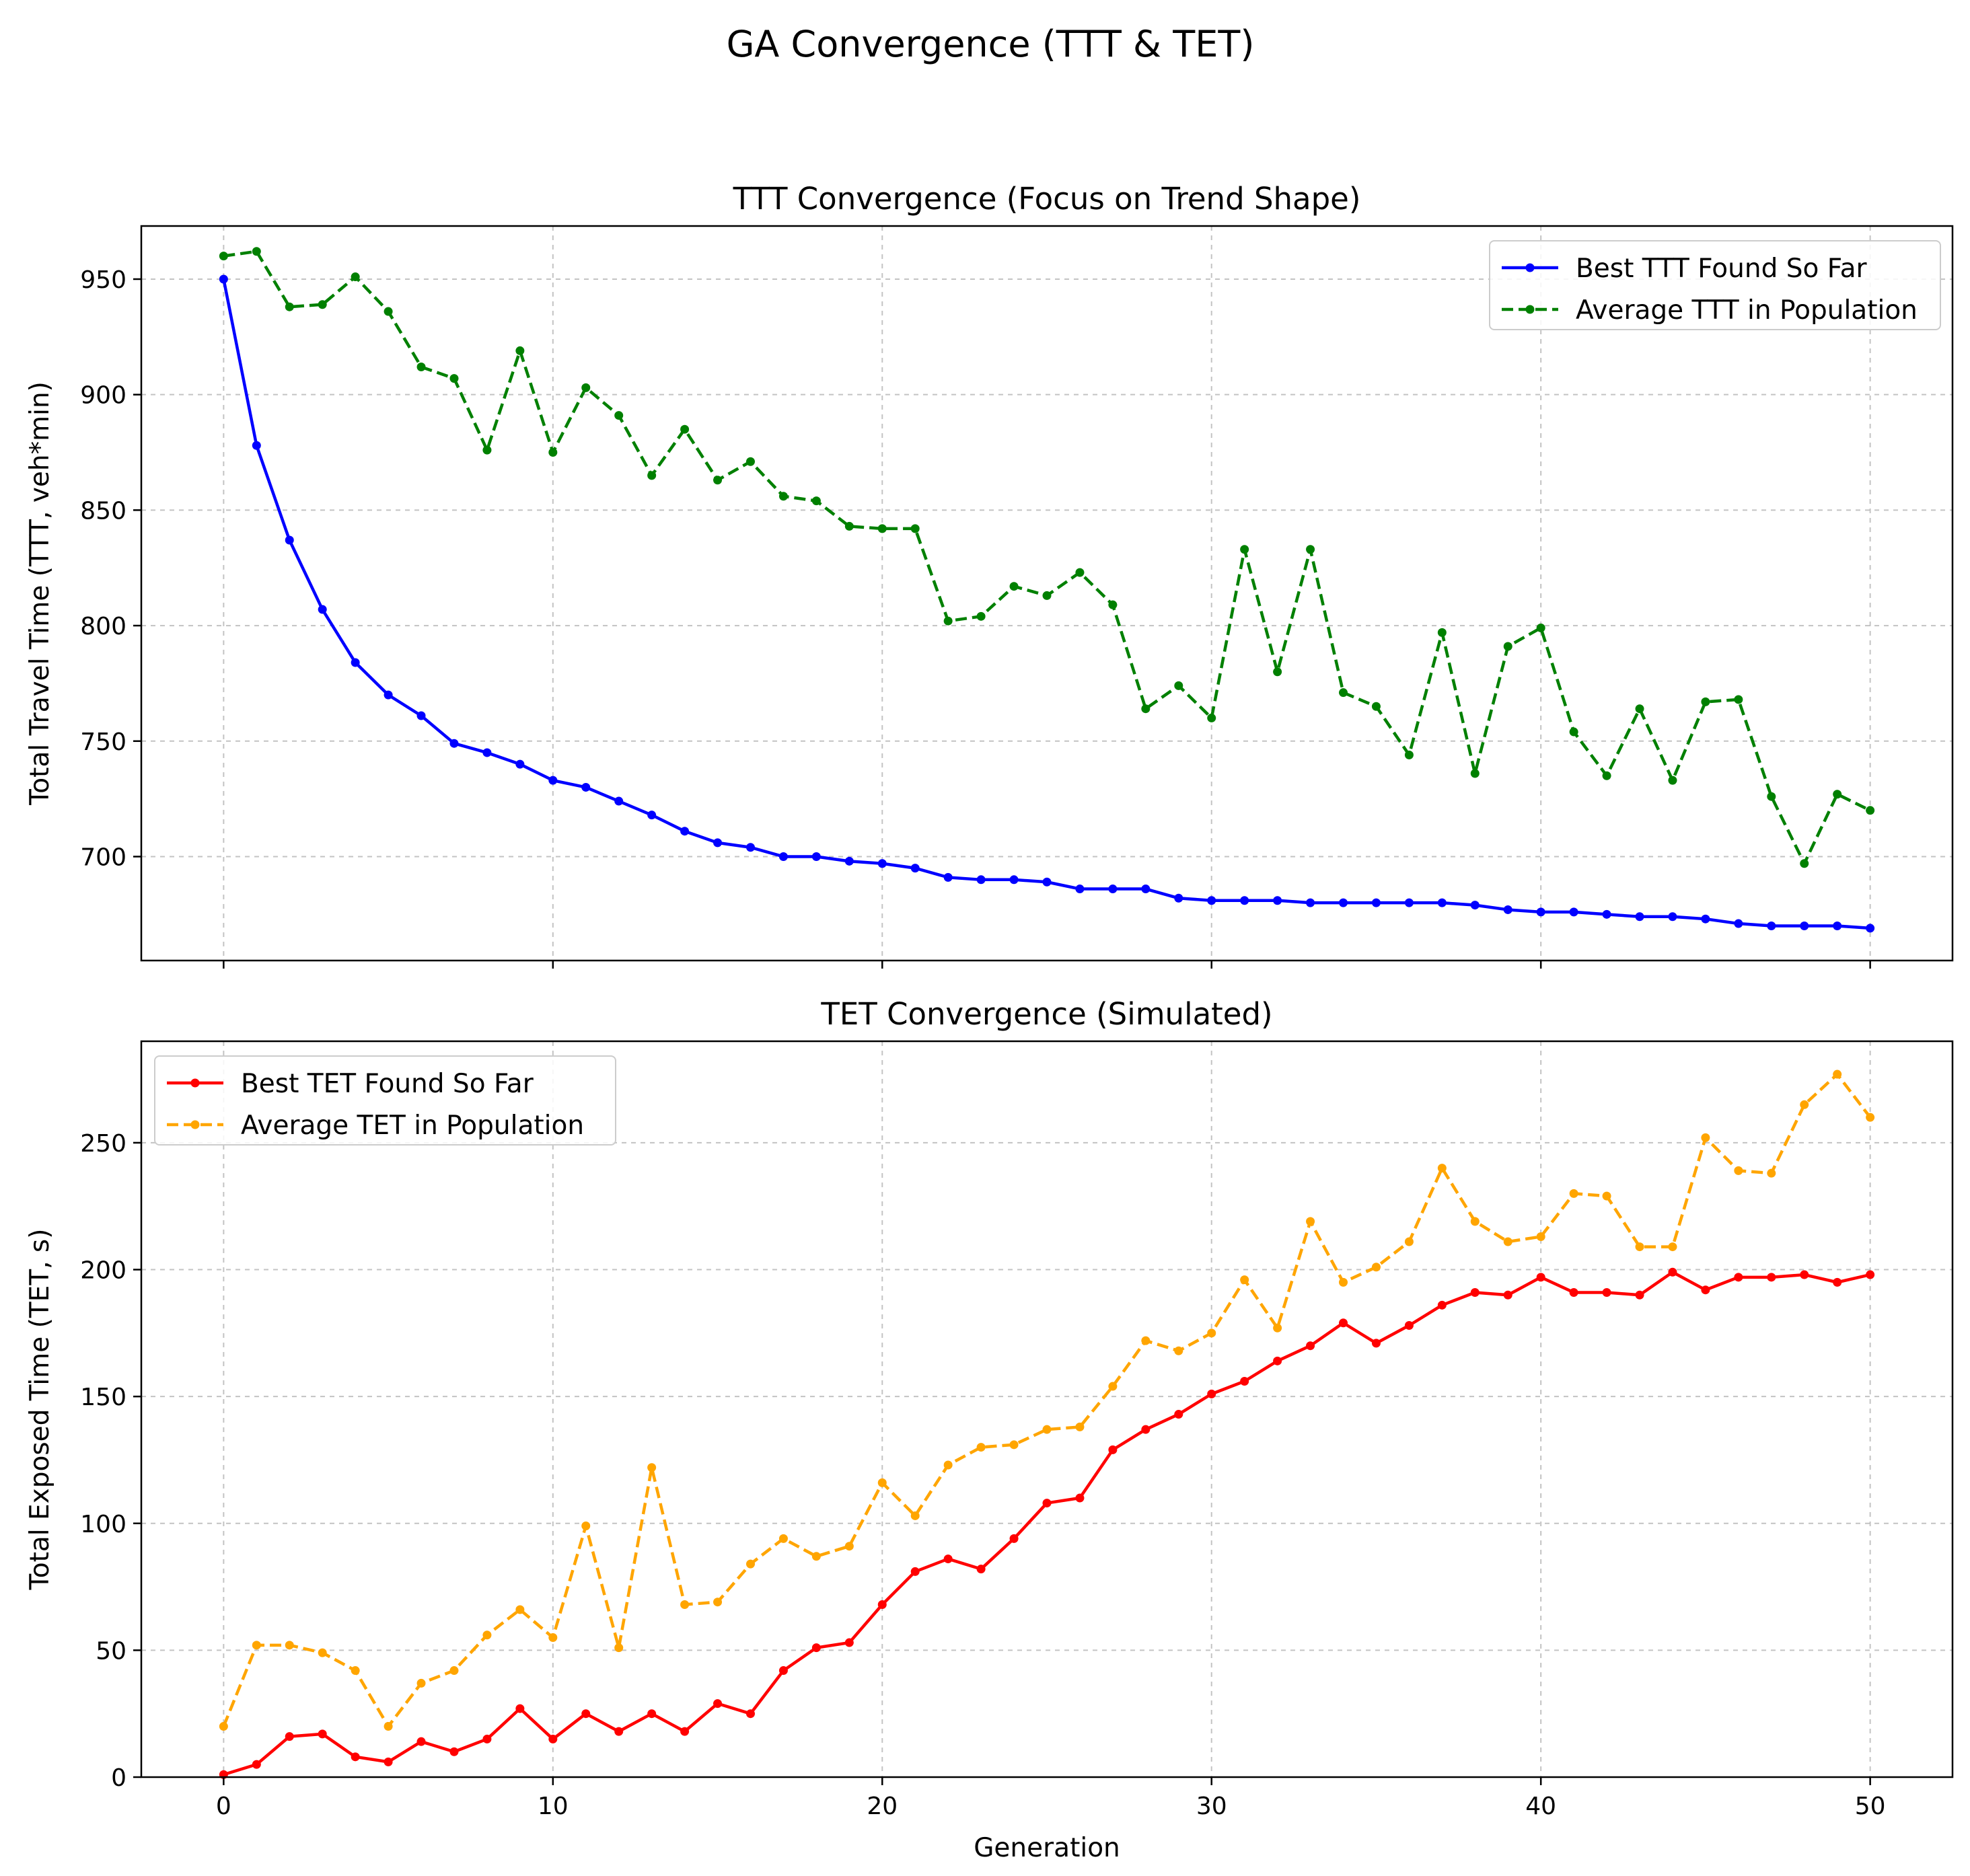 Image resolution: width=1970 pixels, height=1876 pixels. What do you see at coordinates (1047, 199) in the screenshot?
I see `axes-title: TTT Convergence (Focus on Trend Shape)` at bounding box center [1047, 199].